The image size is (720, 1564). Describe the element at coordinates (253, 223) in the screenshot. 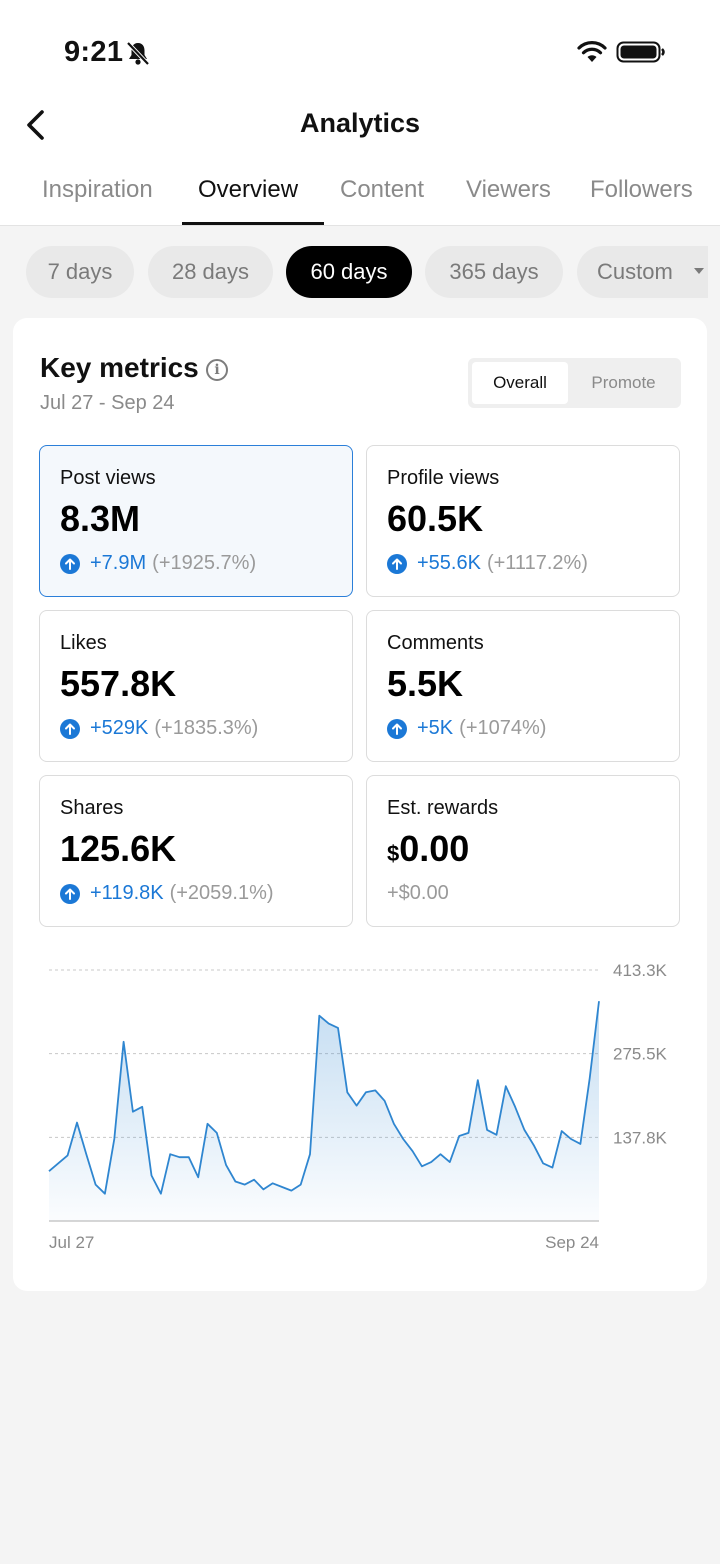

I see `active-tab-indicator` at that location.